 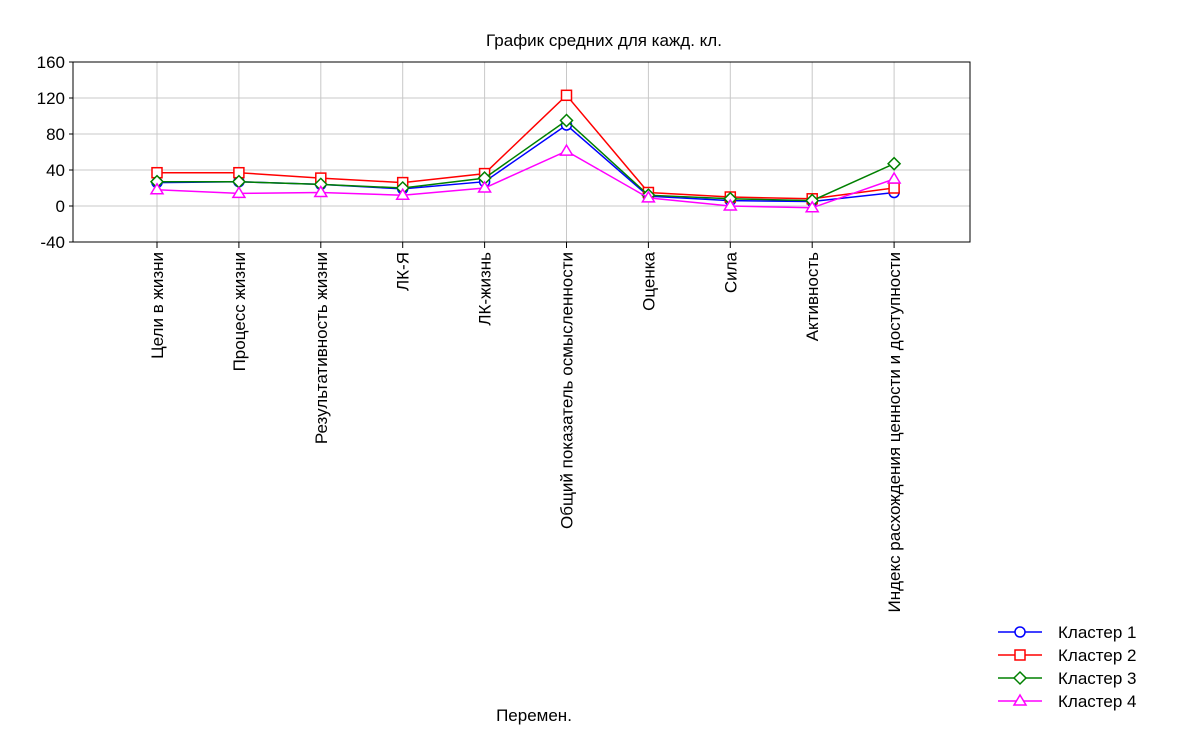 I want to click on x-tick-label: Цели в жизни, so click(x=157, y=305).